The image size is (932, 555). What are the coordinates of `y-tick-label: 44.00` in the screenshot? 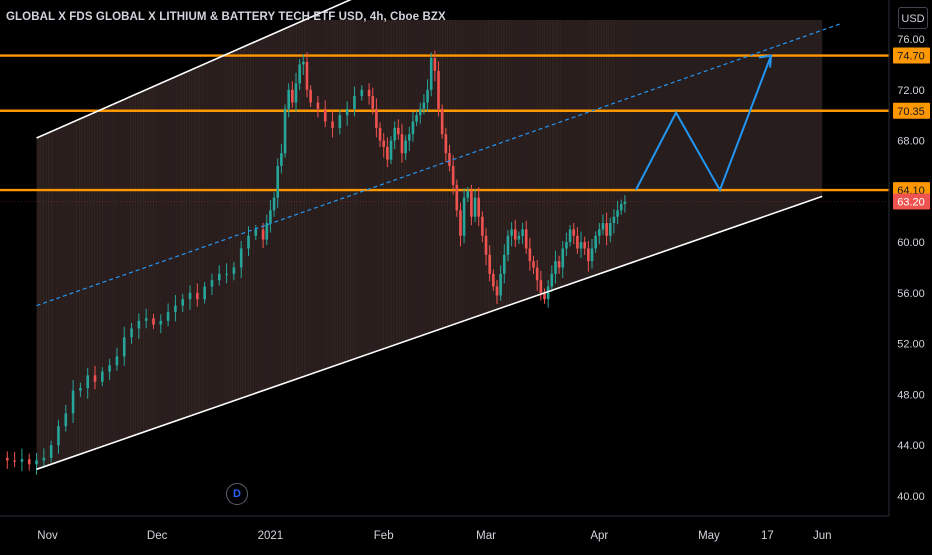 It's located at (911, 446).